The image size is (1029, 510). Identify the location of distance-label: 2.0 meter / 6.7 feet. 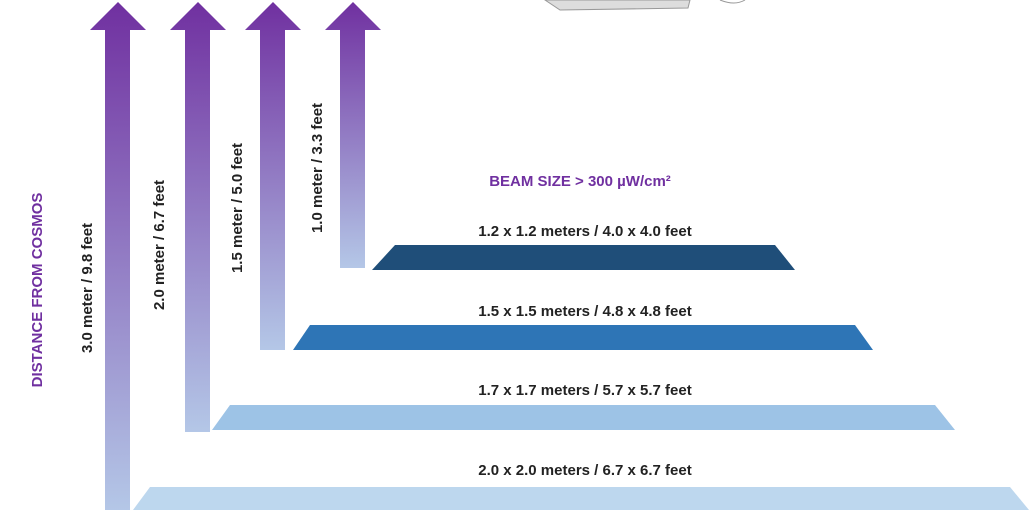
(159, 245).